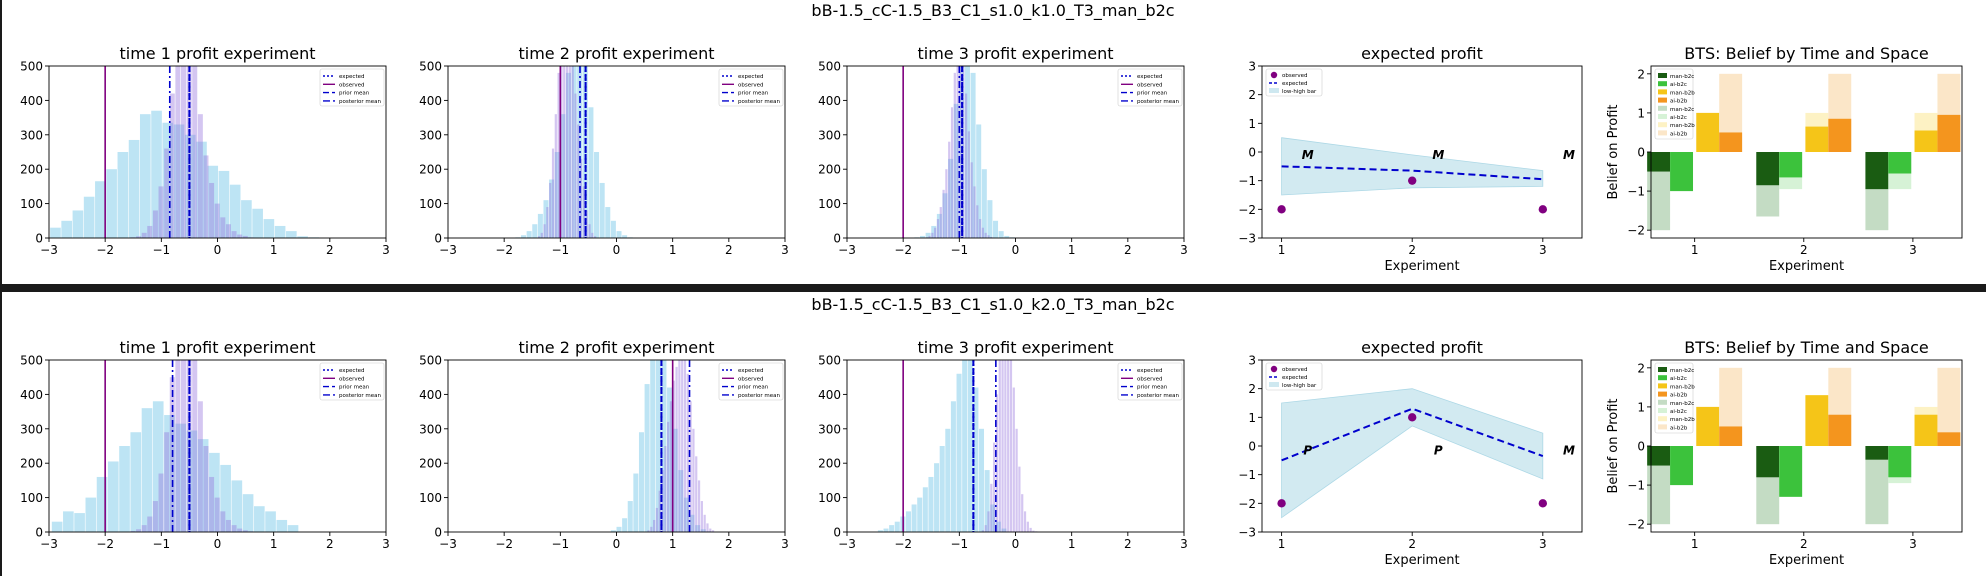 Image resolution: width=1986 pixels, height=576 pixels. What do you see at coordinates (39, 533) in the screenshot?
I see `y-tick-label: 0` at bounding box center [39, 533].